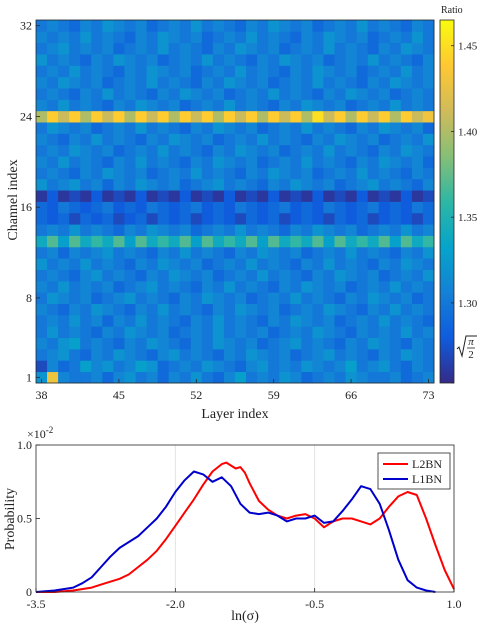  What do you see at coordinates (466, 346) in the screenshot?
I see `sqrt-radical-sign` at bounding box center [466, 346].